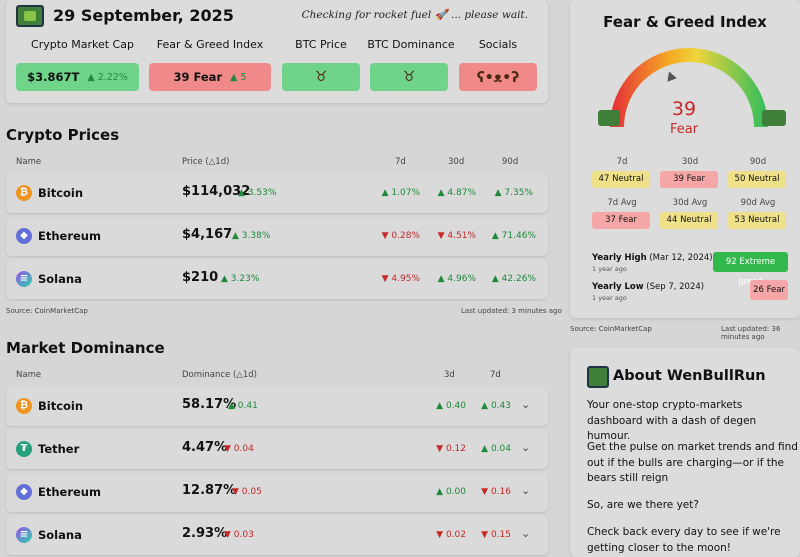 This screenshot has width=800, height=557. Describe the element at coordinates (277, 492) in the screenshot. I see `dominance-row-ethereum: ◆ Ethereum 12.87% ▼ 0.05 ▲ 0.00 ▼ 0.16 ⌄` at that location.